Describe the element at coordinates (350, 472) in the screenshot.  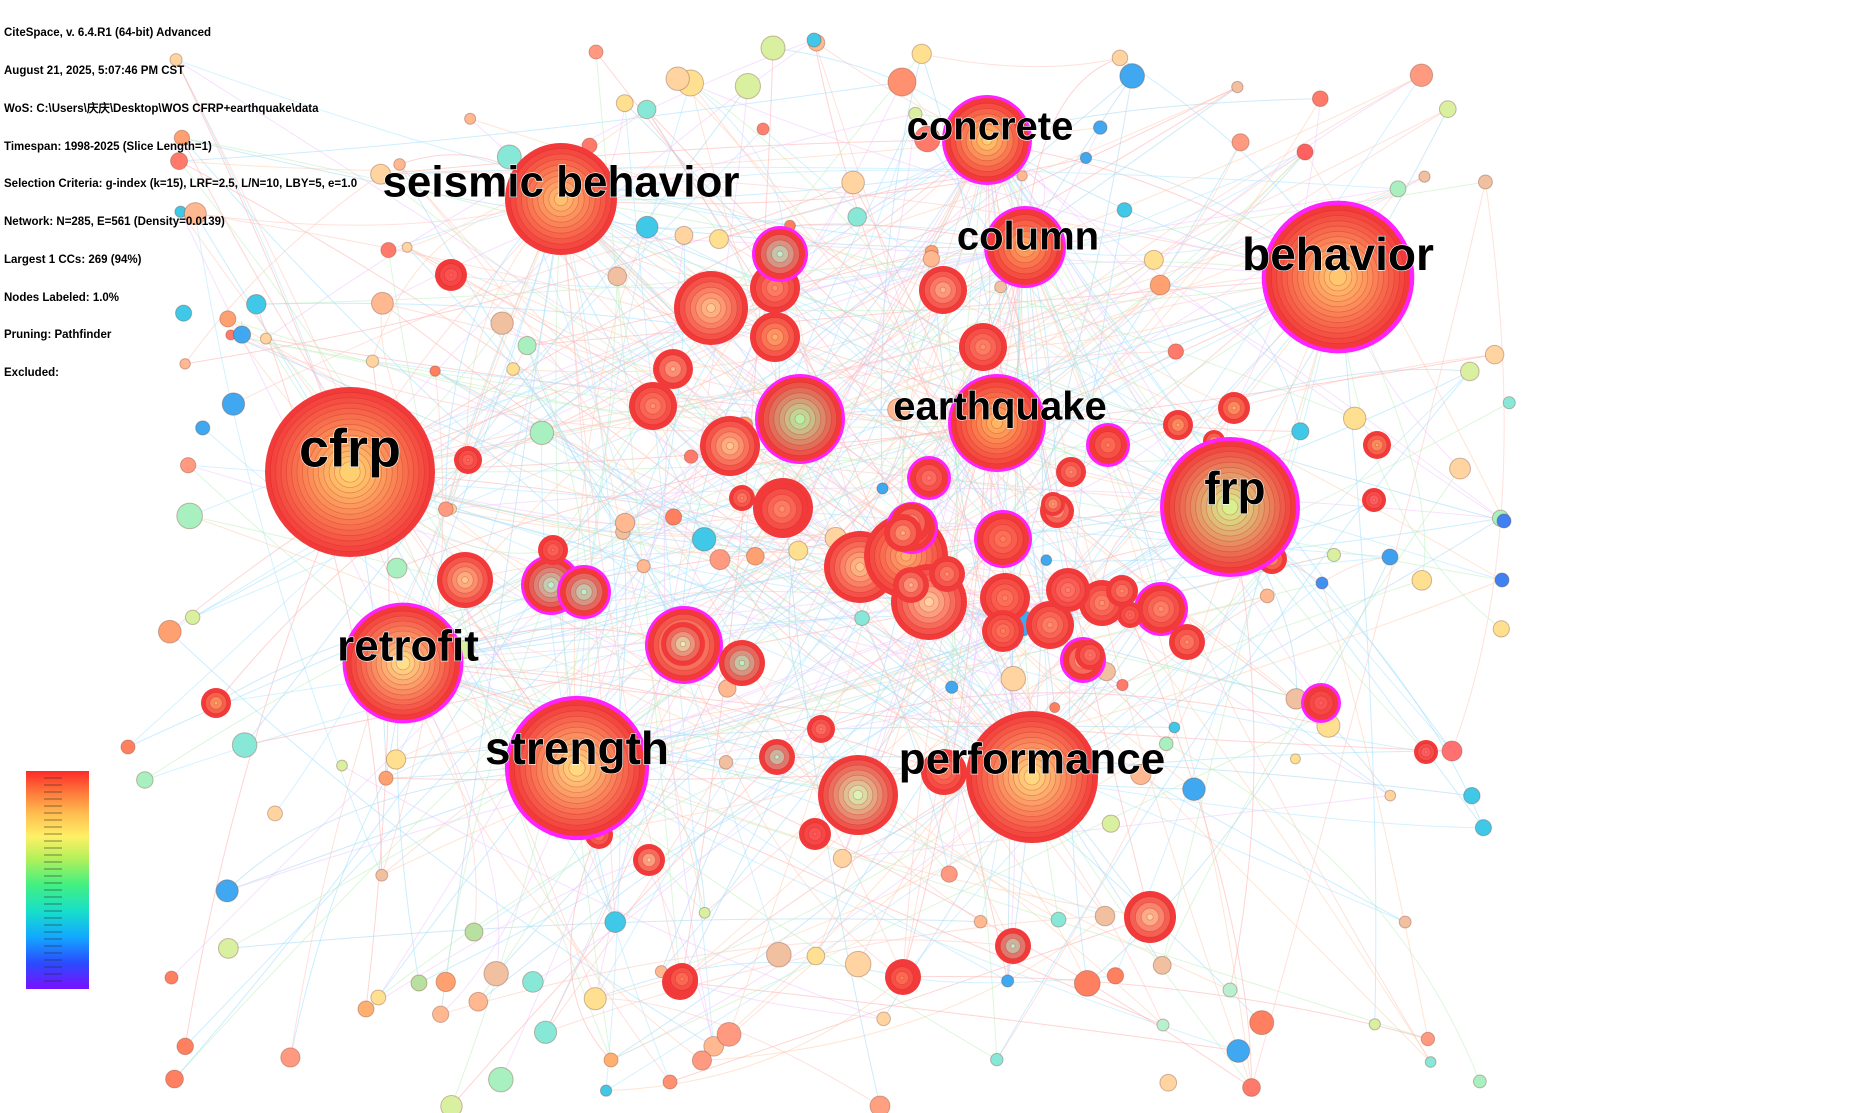
I see `keyword-node-cfrp` at that location.